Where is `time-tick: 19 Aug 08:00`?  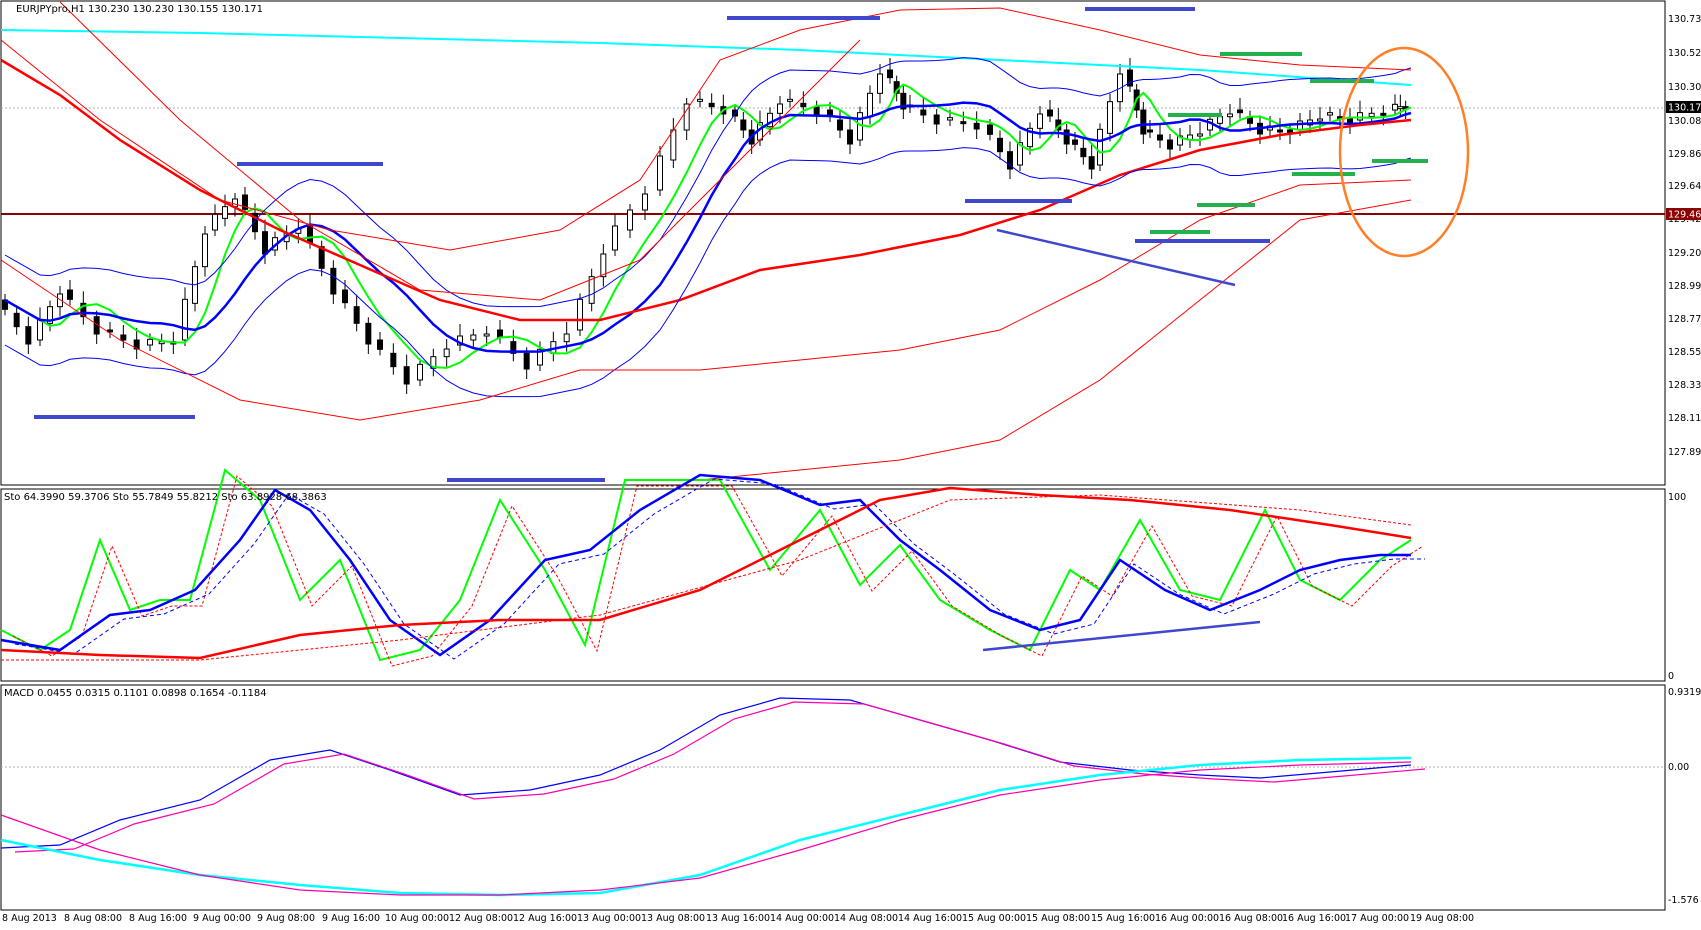
time-tick: 19 Aug 08:00 is located at coordinates (1442, 918).